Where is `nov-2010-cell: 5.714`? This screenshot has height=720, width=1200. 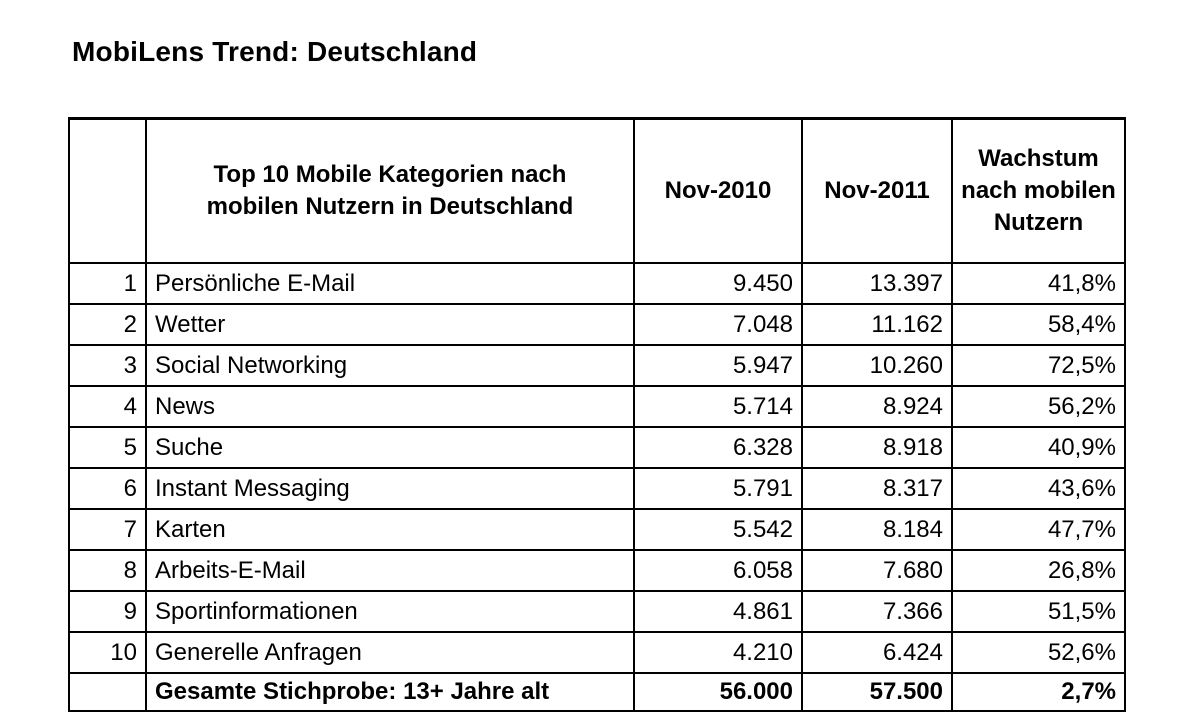
nov-2010-cell: 5.714 is located at coordinates (718, 406).